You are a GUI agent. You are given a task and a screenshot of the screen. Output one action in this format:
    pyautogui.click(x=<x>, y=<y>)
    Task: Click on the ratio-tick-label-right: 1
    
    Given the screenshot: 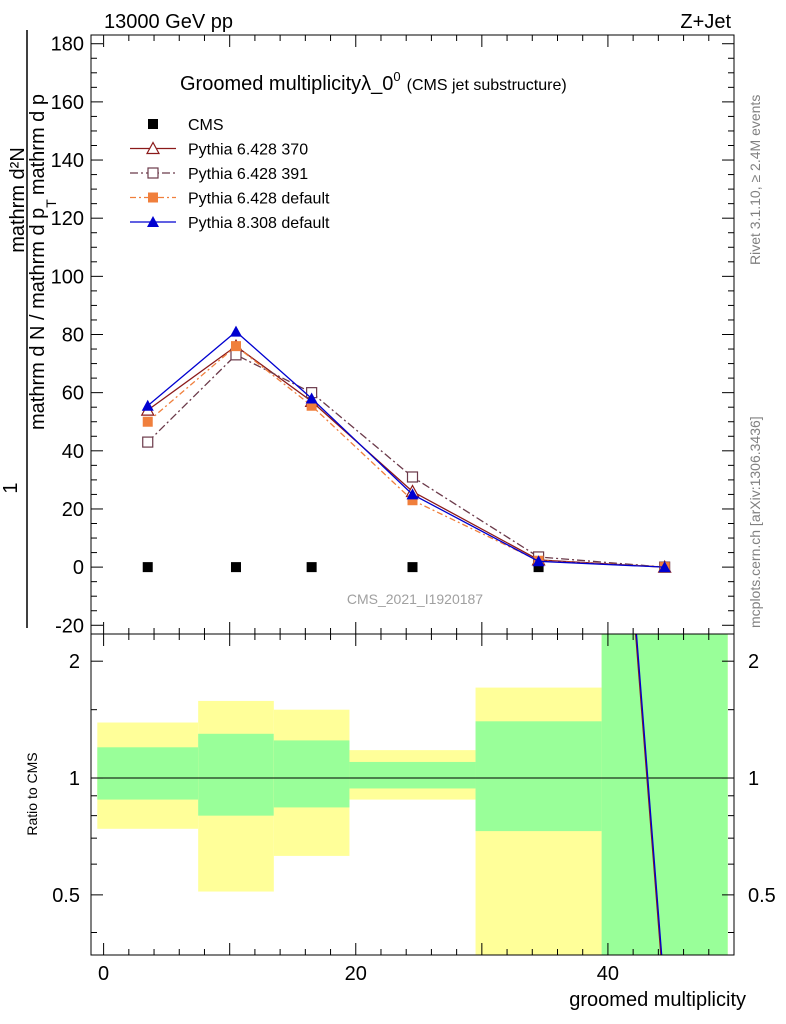 What is the action you would take?
    pyautogui.click(x=753, y=779)
    